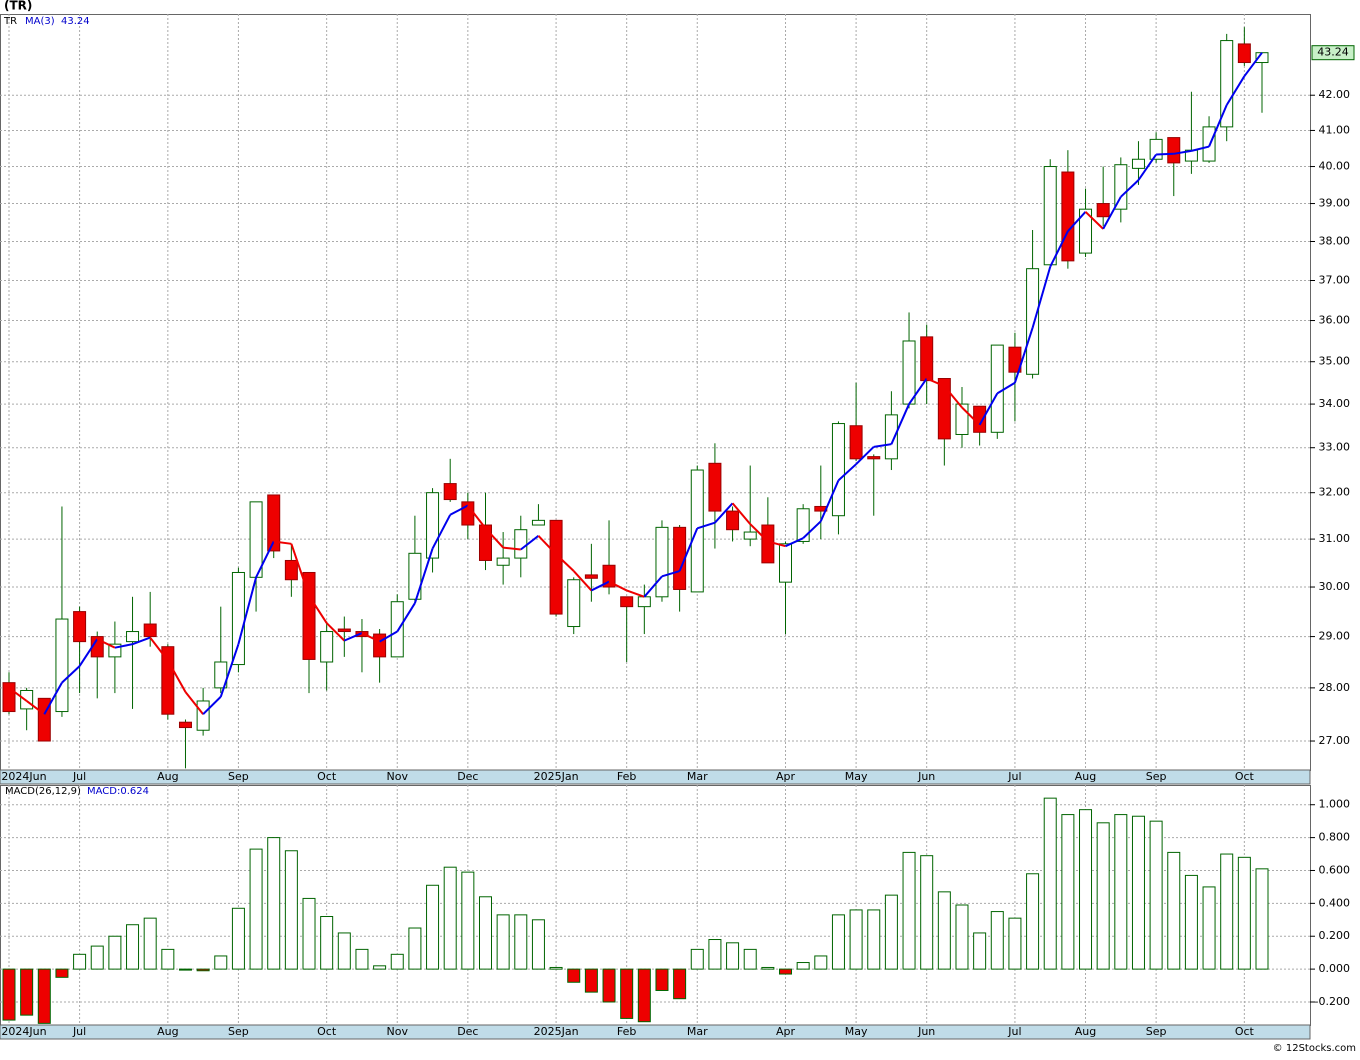  What do you see at coordinates (655, 777) in the screenshot?
I see `date-strip` at bounding box center [655, 777].